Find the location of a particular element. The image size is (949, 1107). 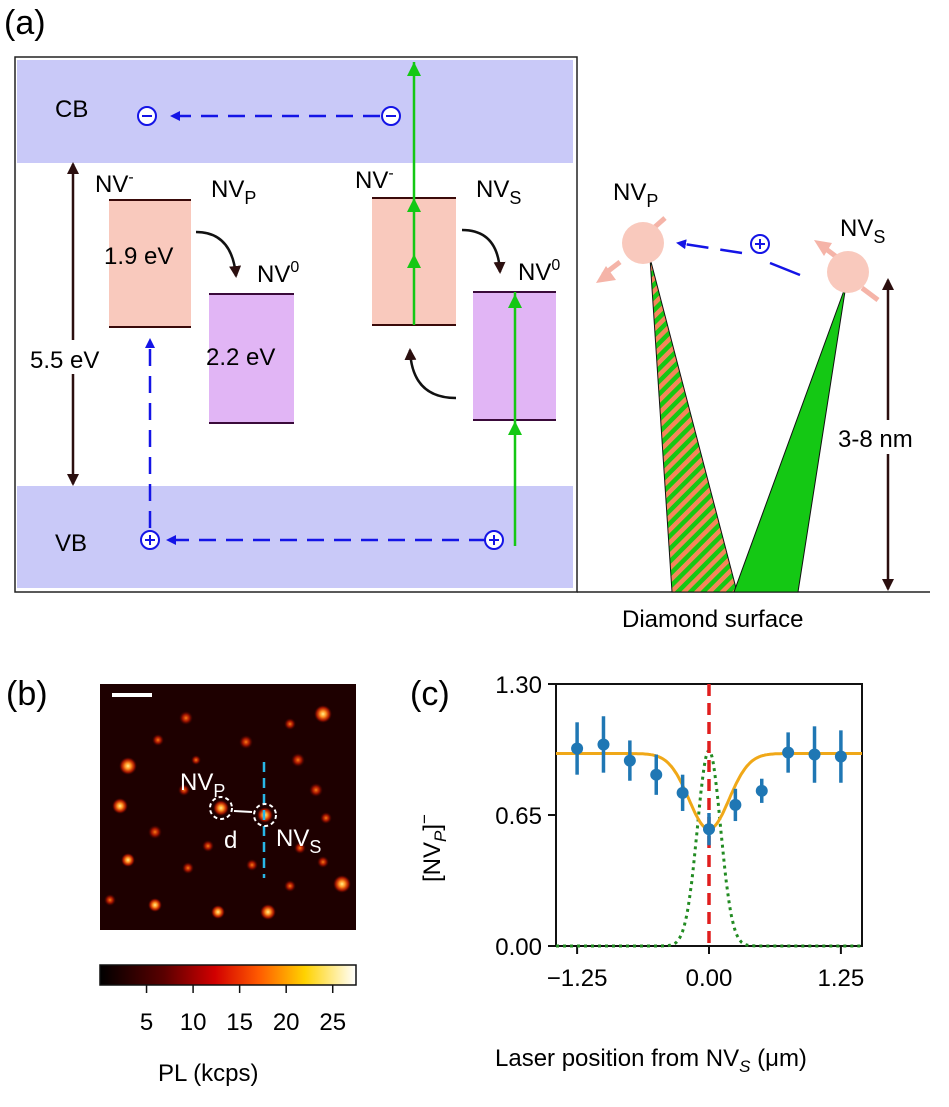

nvp-label-geometry: NVP is located at coordinates (635, 195).